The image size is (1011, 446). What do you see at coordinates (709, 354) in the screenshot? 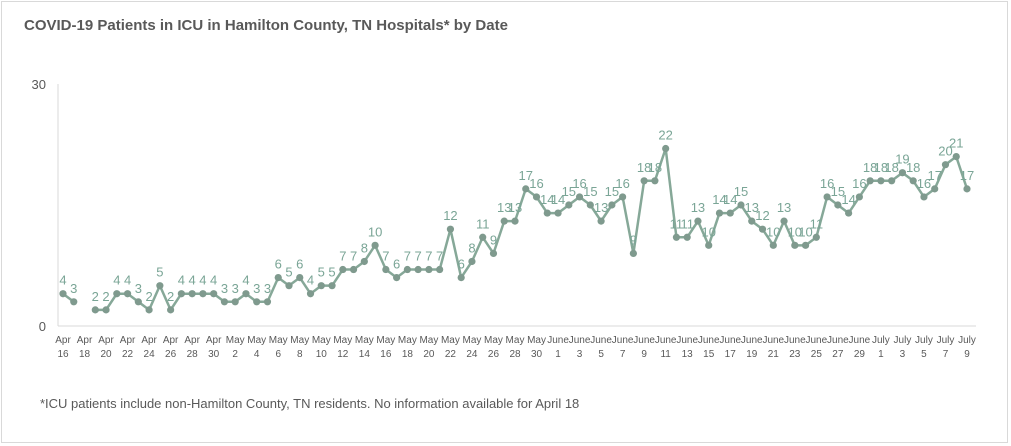
I see `x-tick-day: 15` at bounding box center [709, 354].